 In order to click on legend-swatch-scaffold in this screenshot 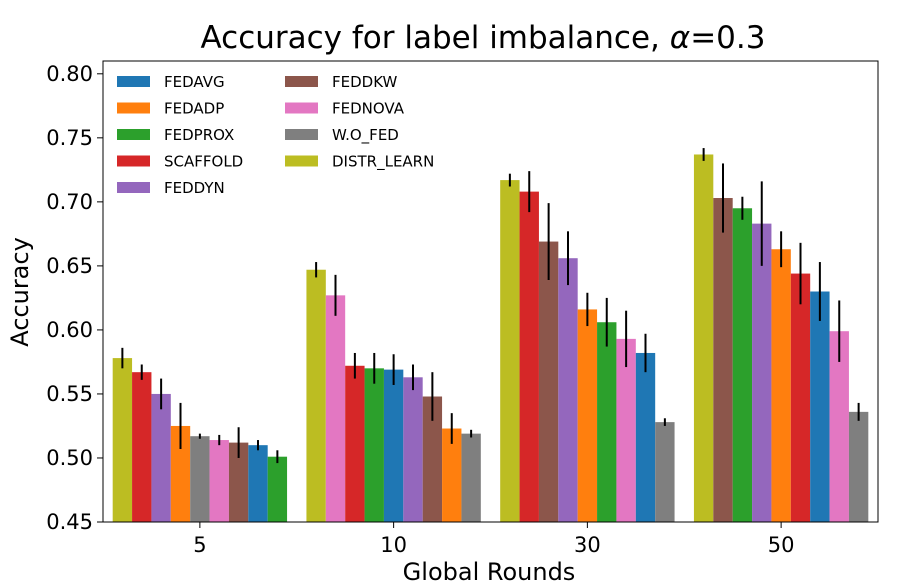, I will do `click(133, 161)`.